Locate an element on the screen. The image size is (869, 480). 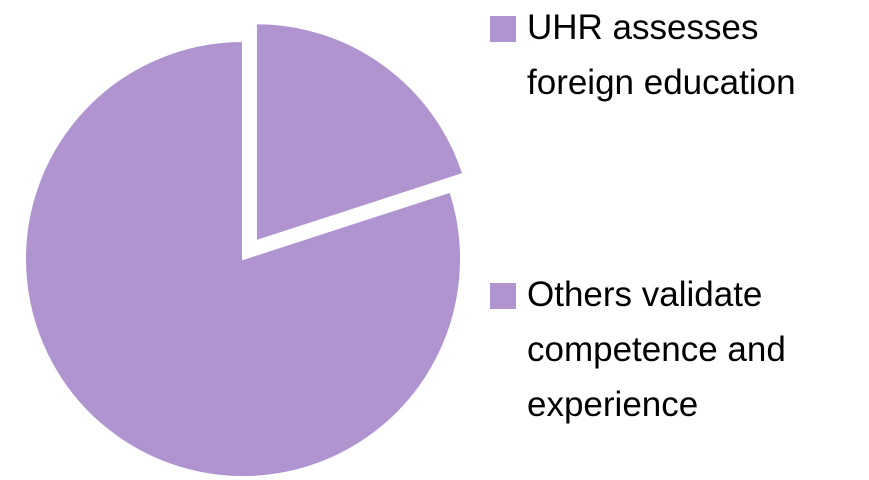
legend-label: UHR assesses foreign education is located at coordinates (661, 55).